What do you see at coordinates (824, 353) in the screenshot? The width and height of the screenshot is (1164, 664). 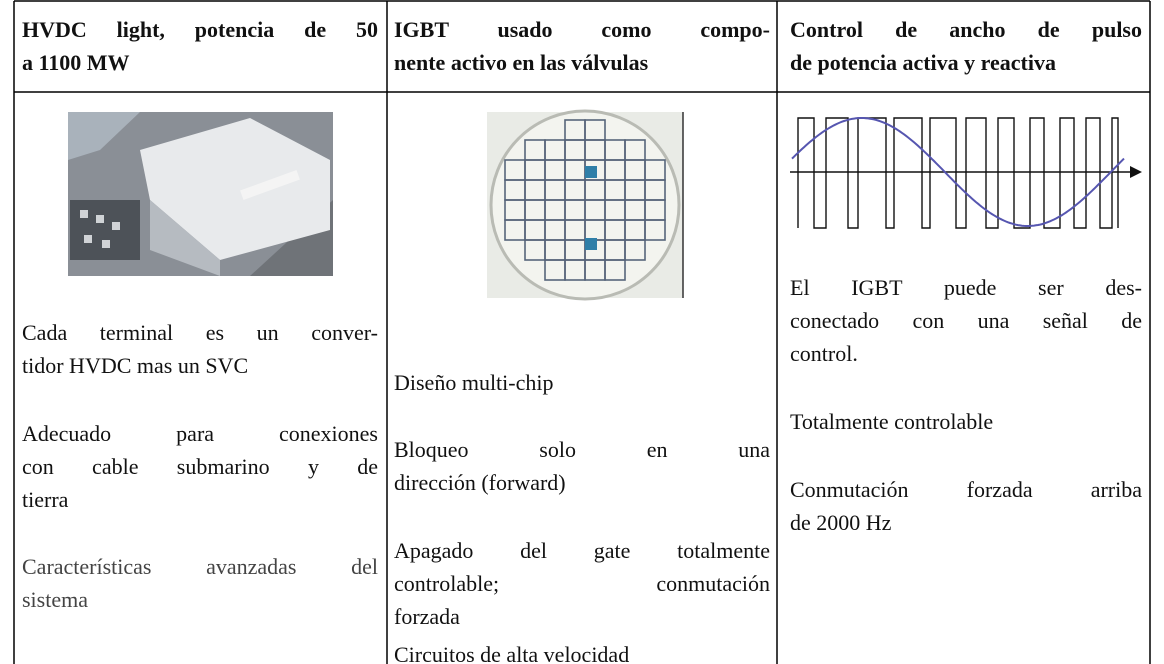 I see `text-line: control.` at bounding box center [824, 353].